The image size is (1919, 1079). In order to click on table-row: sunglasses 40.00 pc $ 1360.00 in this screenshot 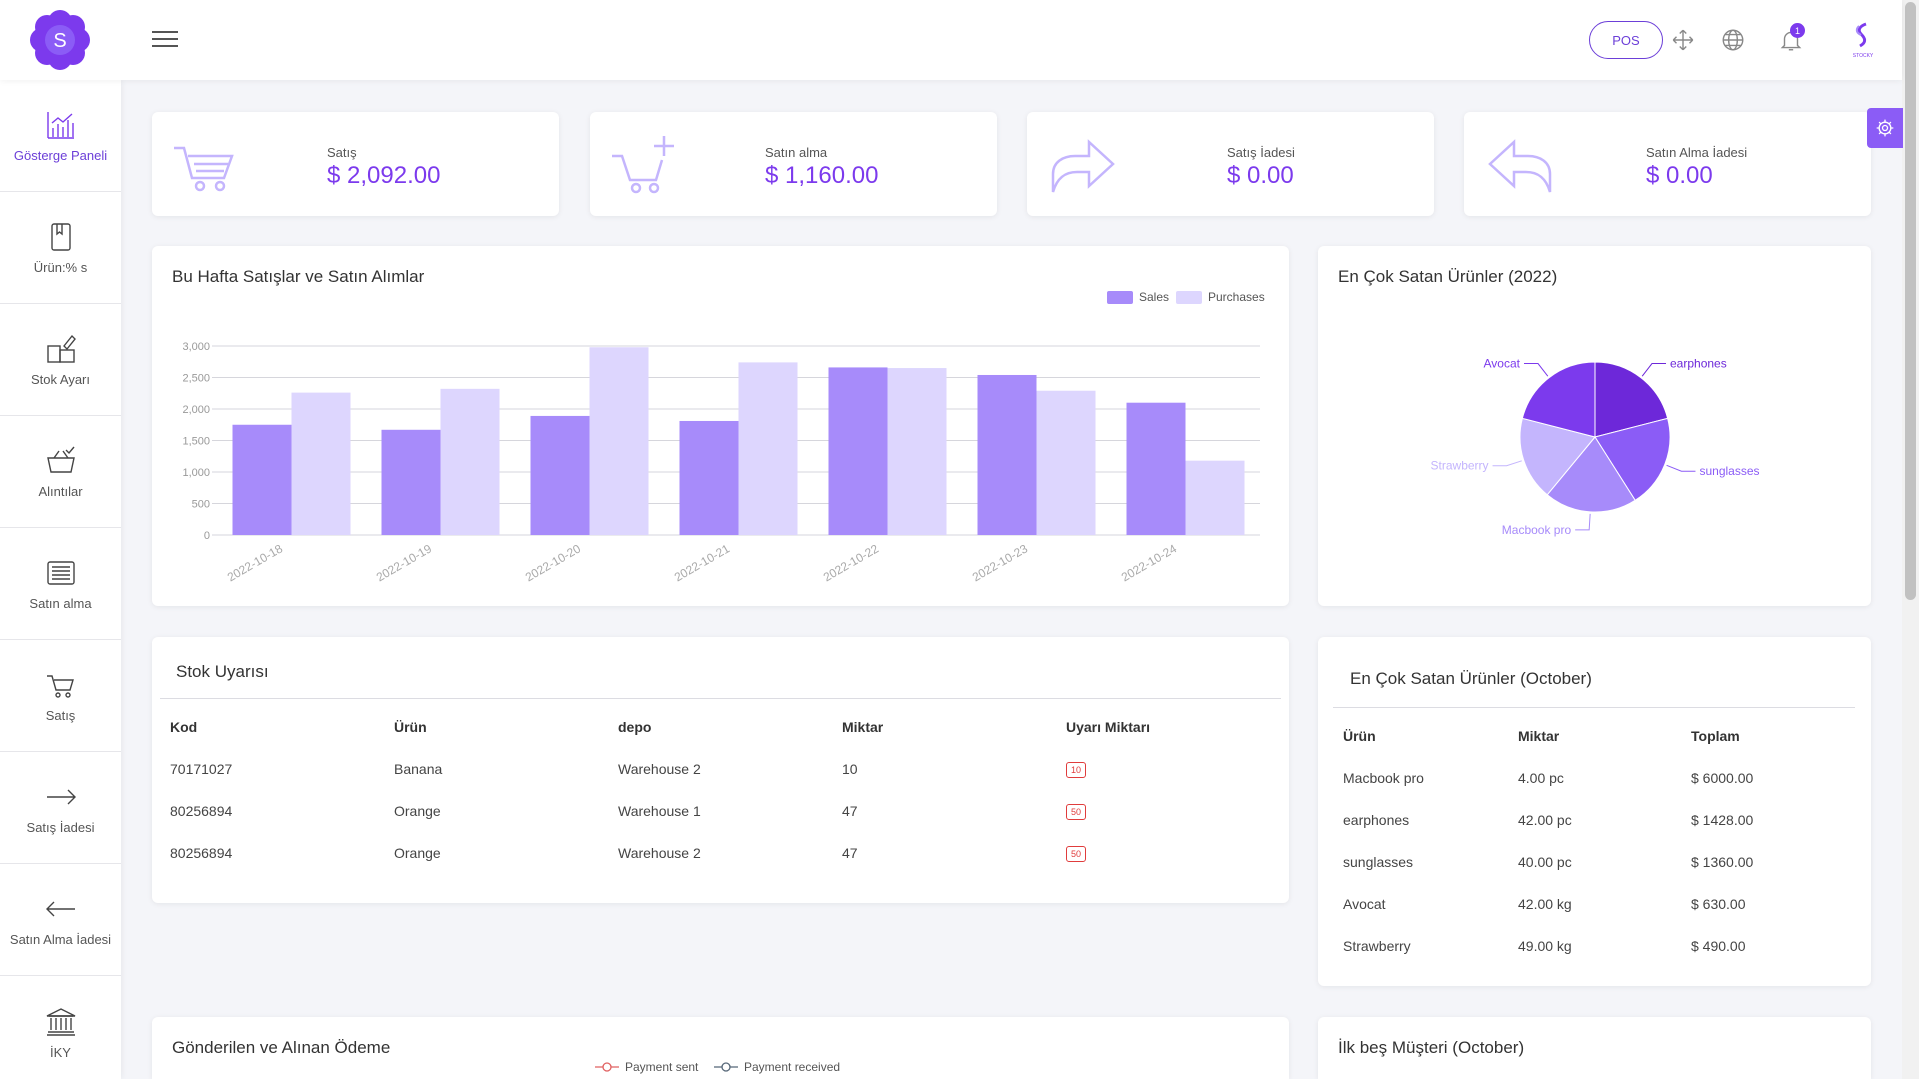, I will do `click(1598, 862)`.